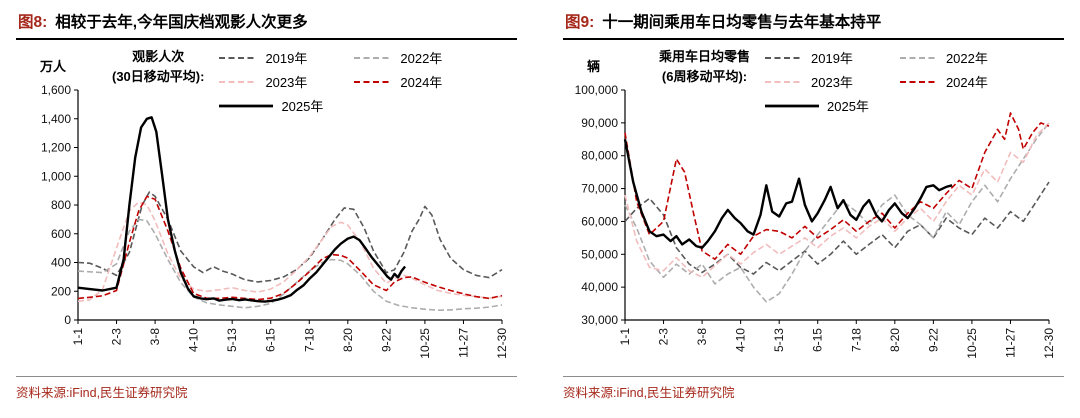 Image resolution: width=1080 pixels, height=418 pixels. Describe the element at coordinates (56, 119) in the screenshot. I see `y-tick-label: 1,400` at that location.